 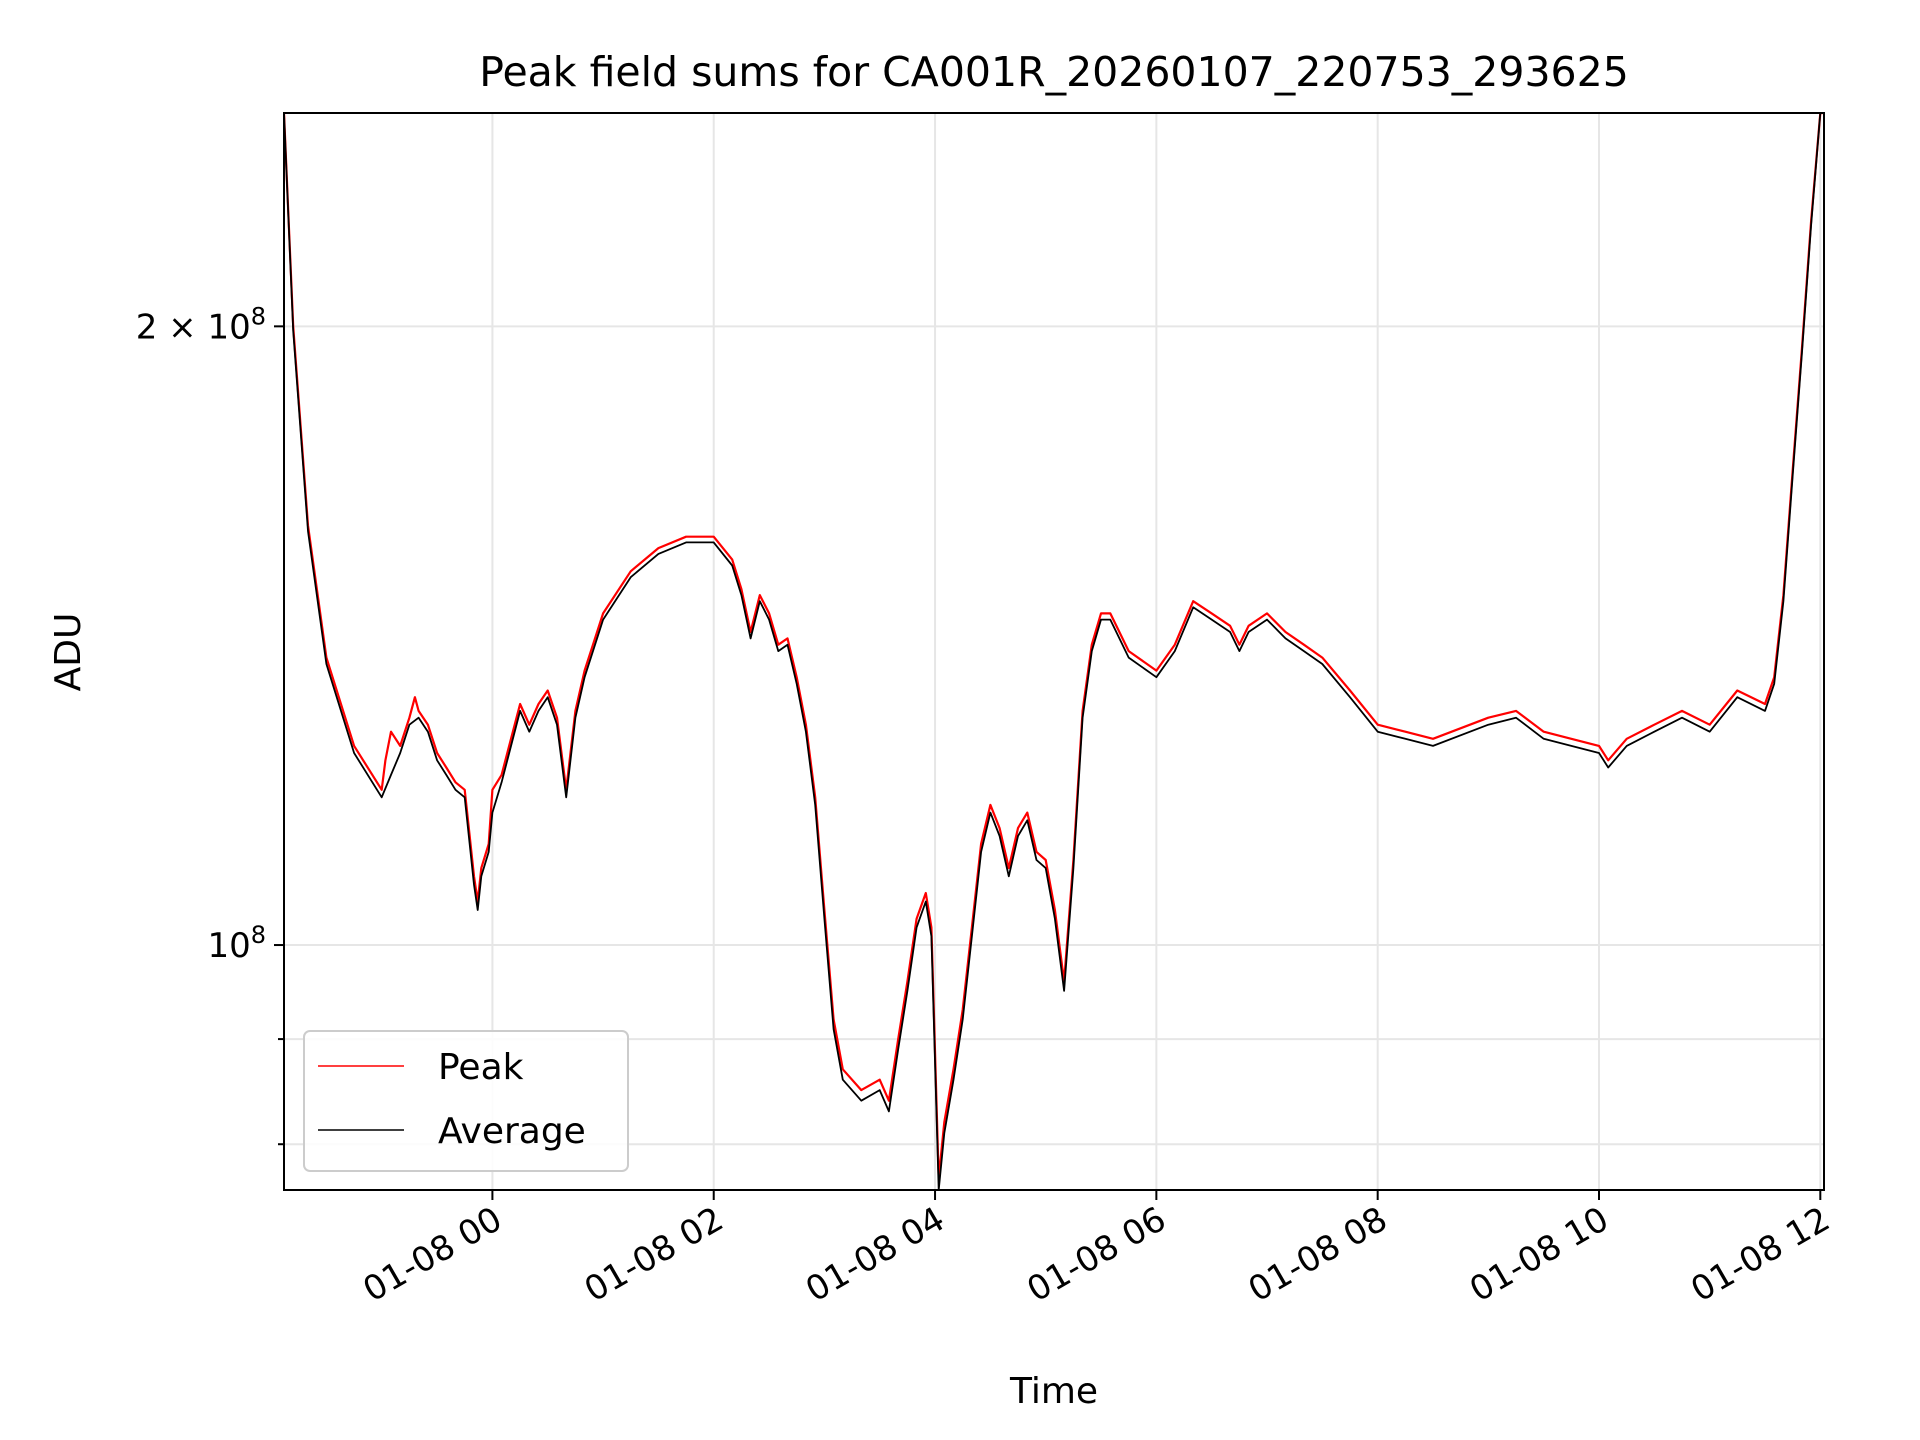 What do you see at coordinates (1318, 1254) in the screenshot?
I see `x-tick-label: 01-08 08` at bounding box center [1318, 1254].